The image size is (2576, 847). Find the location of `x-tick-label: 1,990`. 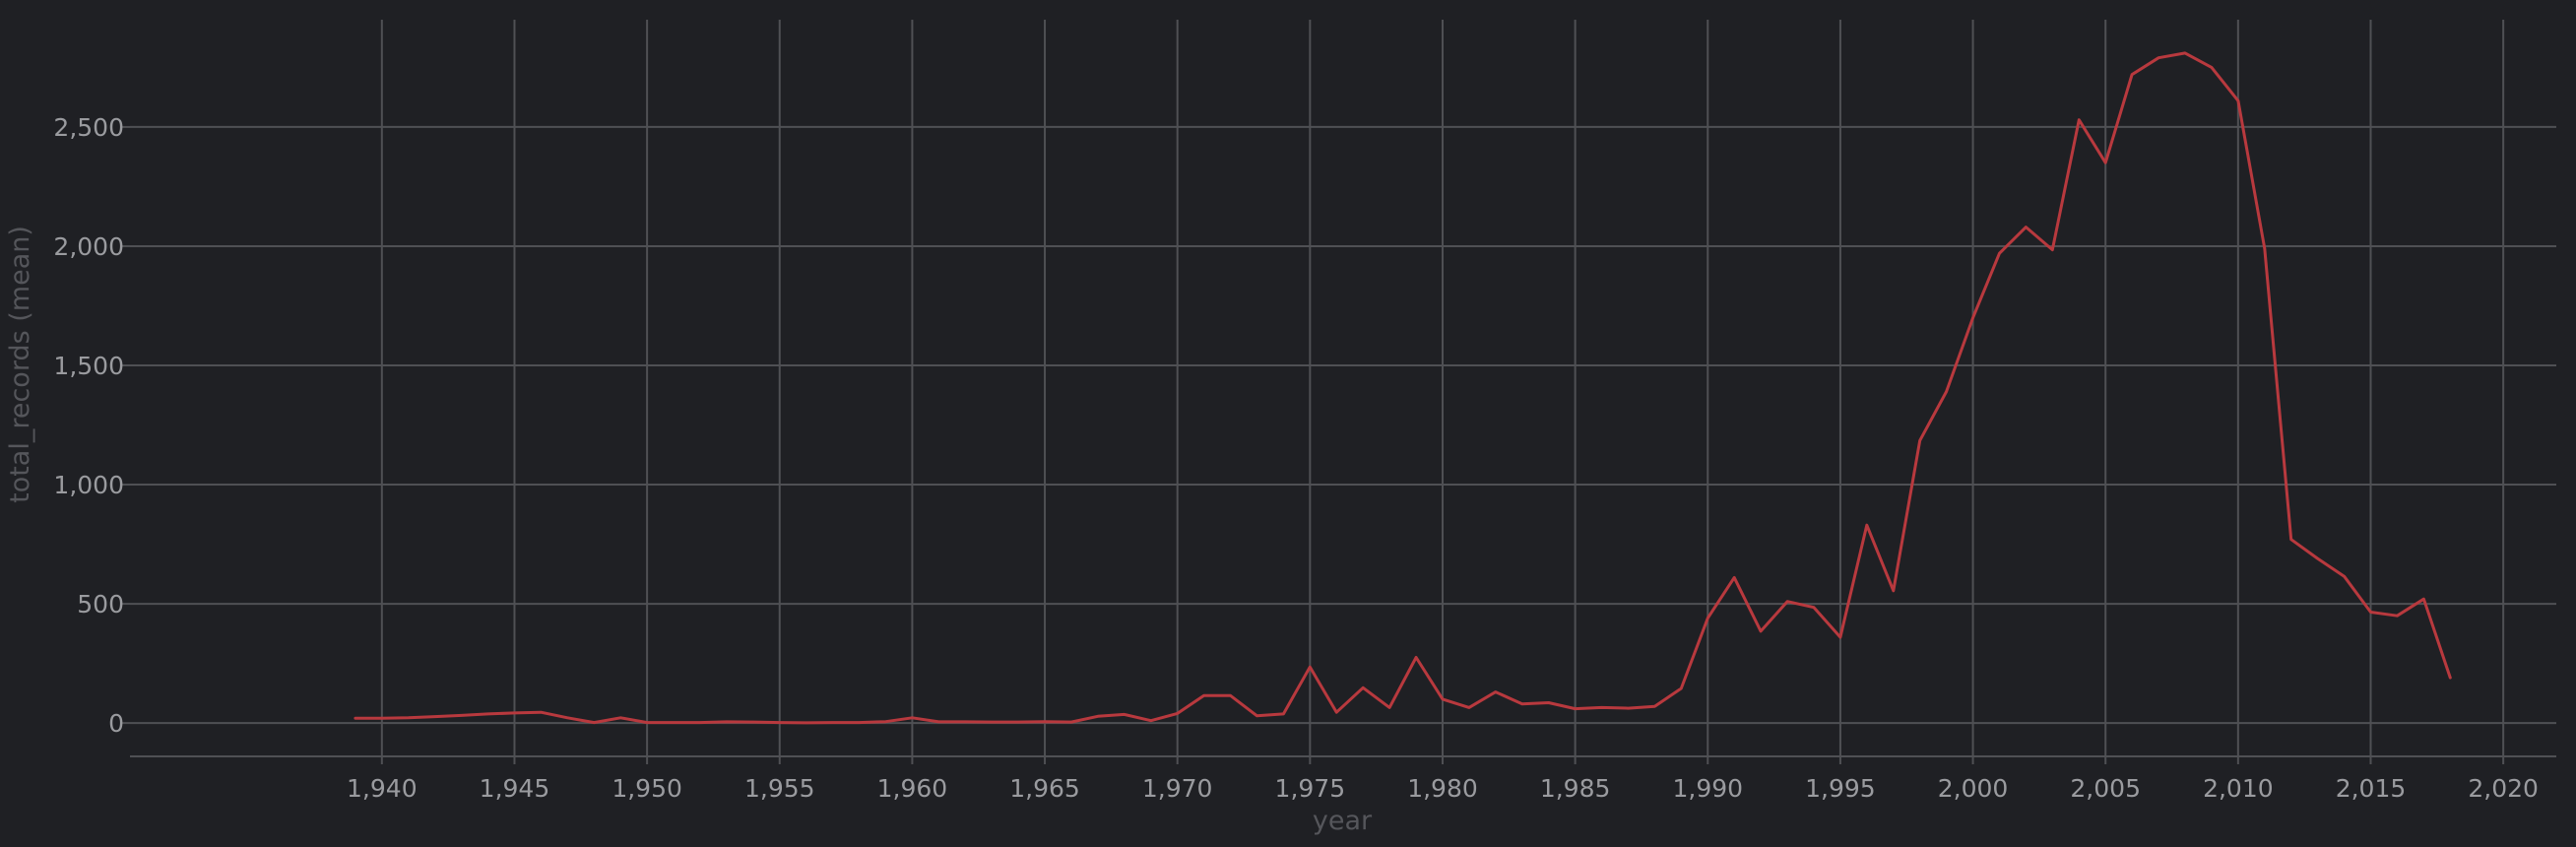

x-tick-label: 1,990 is located at coordinates (1707, 788).